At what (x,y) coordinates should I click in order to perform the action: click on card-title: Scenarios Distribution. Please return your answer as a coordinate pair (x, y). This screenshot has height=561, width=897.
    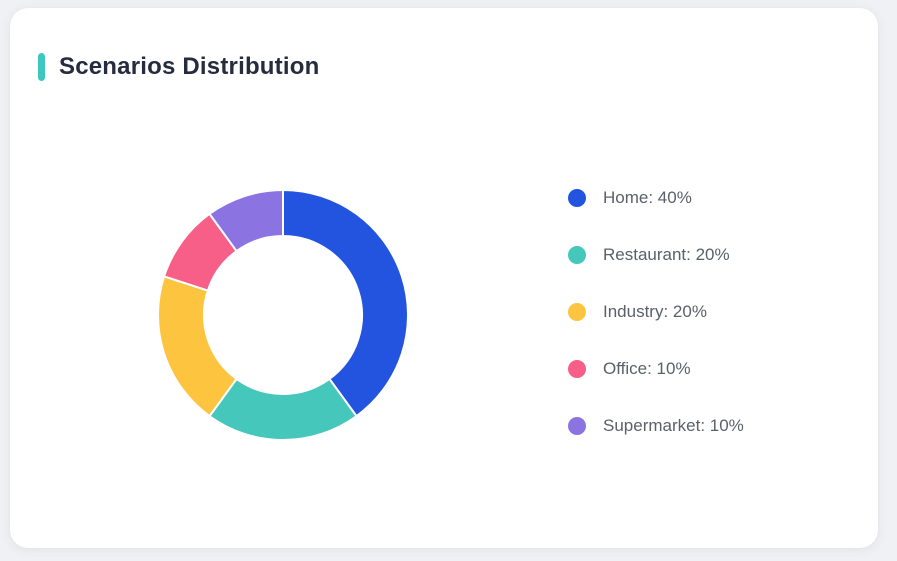
    Looking at the image, I should click on (189, 66).